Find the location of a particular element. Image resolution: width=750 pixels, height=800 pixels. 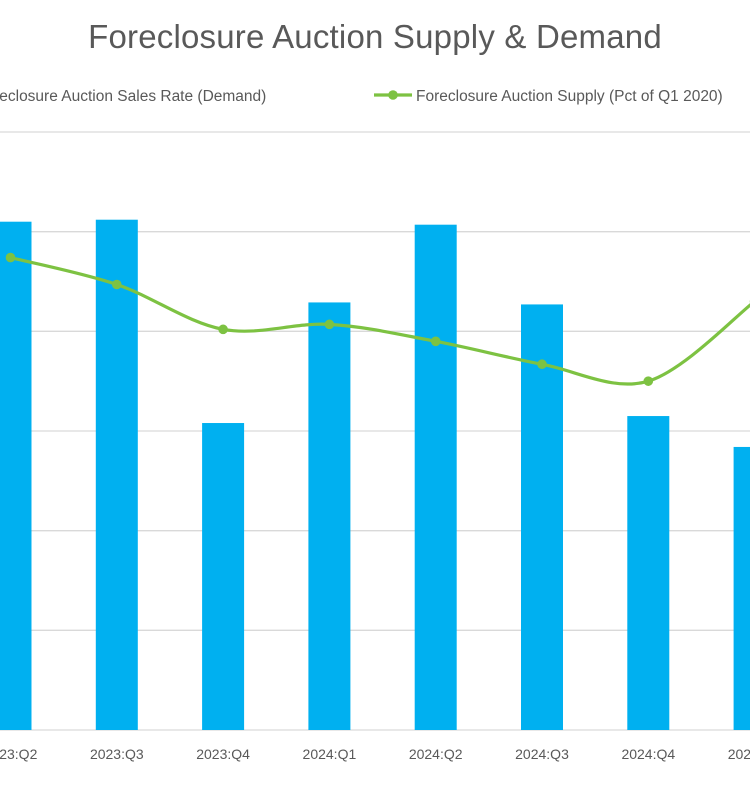

legend-label-demand: Foreclosure Auction Sales Rate (Demand) is located at coordinates (133, 96).